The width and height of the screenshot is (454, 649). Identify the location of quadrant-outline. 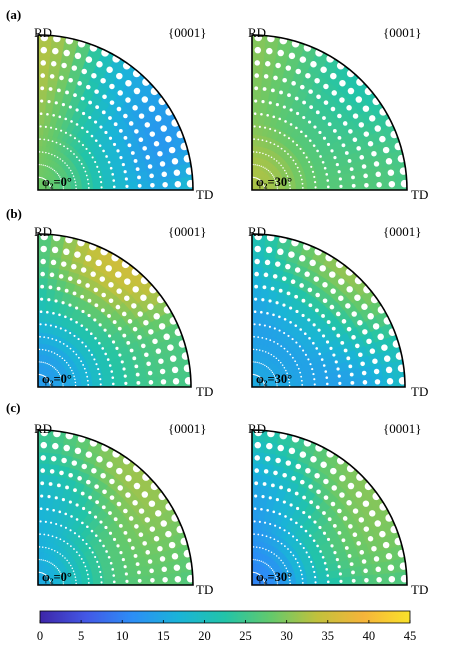
(329, 112).